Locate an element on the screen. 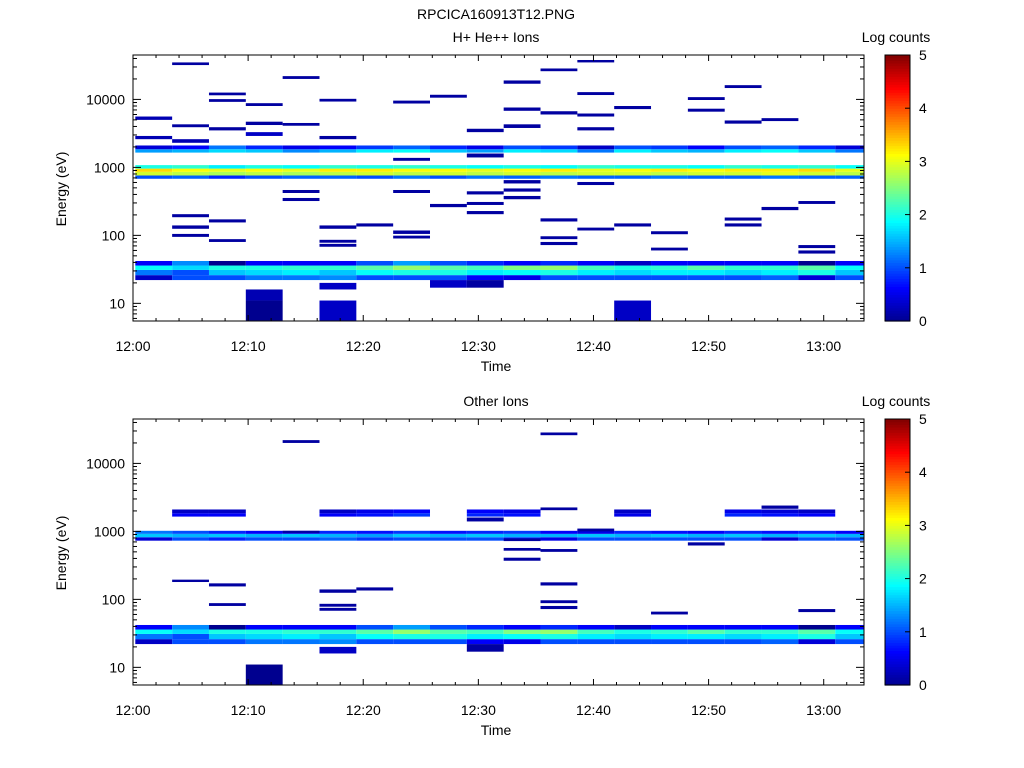 The image size is (1024, 768). x-tick-label: 12:00 is located at coordinates (132, 710).